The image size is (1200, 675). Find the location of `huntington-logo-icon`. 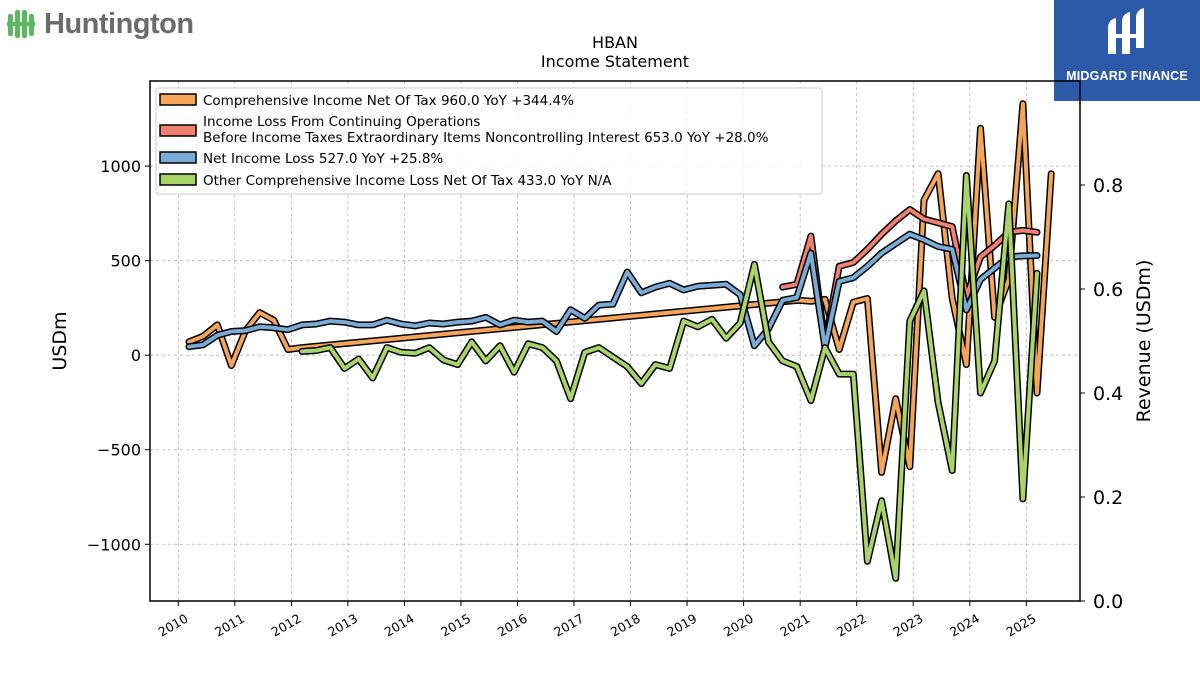

huntington-logo-icon is located at coordinates (21, 24).